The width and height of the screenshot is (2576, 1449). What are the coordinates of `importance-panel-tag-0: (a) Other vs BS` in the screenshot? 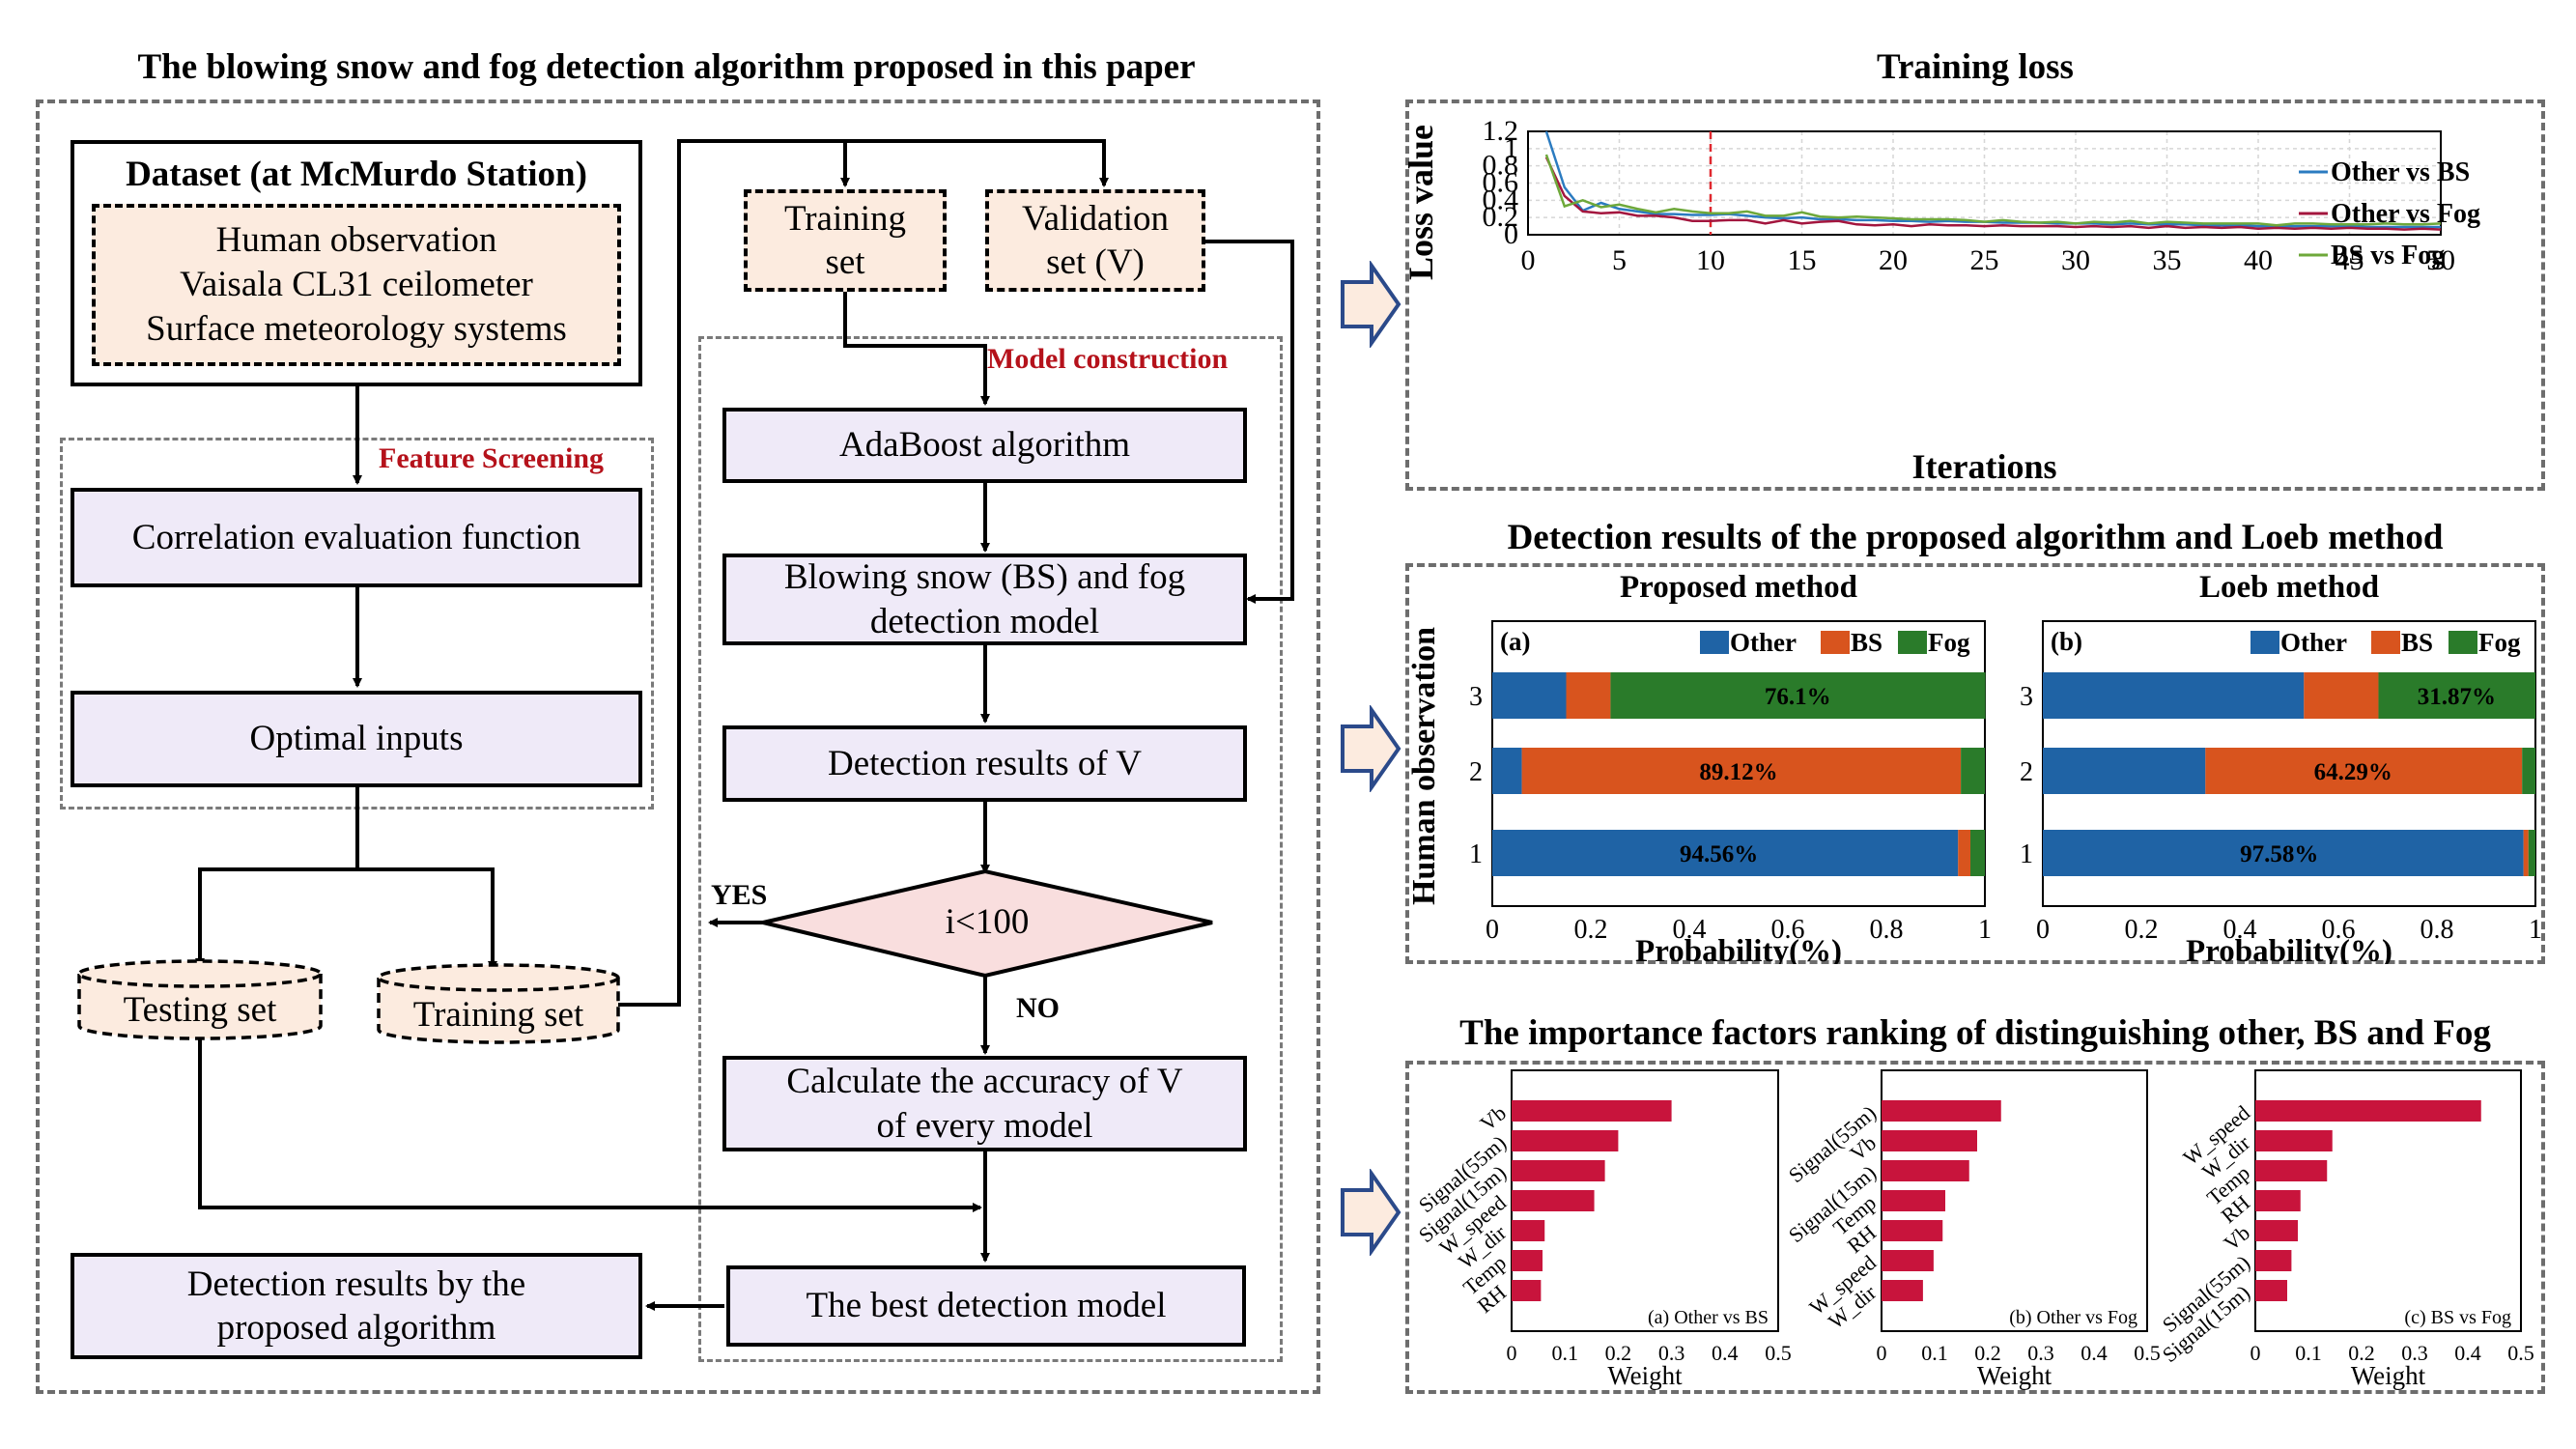 It's located at (1708, 1317).